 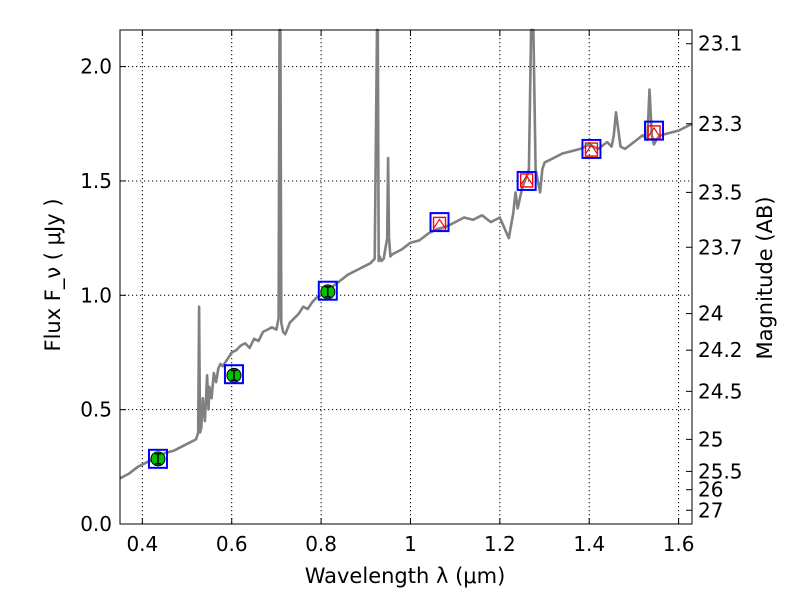 I want to click on x-tick-label: 0.6, so click(x=232, y=544).